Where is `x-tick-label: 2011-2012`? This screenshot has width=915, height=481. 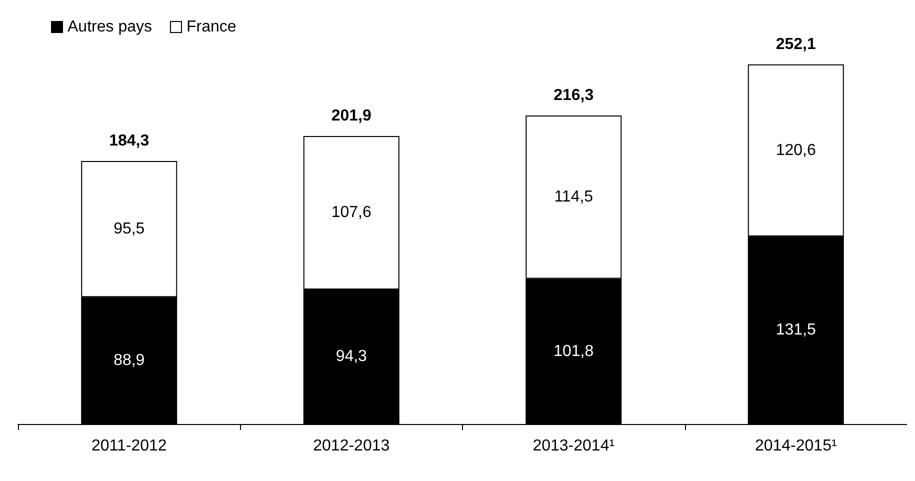 x-tick-label: 2011-2012 is located at coordinates (129, 446).